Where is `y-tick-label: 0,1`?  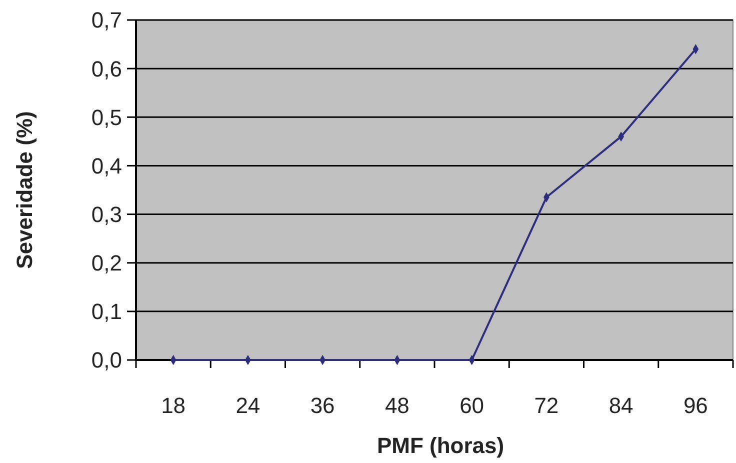
y-tick-label: 0,1 is located at coordinates (106, 311).